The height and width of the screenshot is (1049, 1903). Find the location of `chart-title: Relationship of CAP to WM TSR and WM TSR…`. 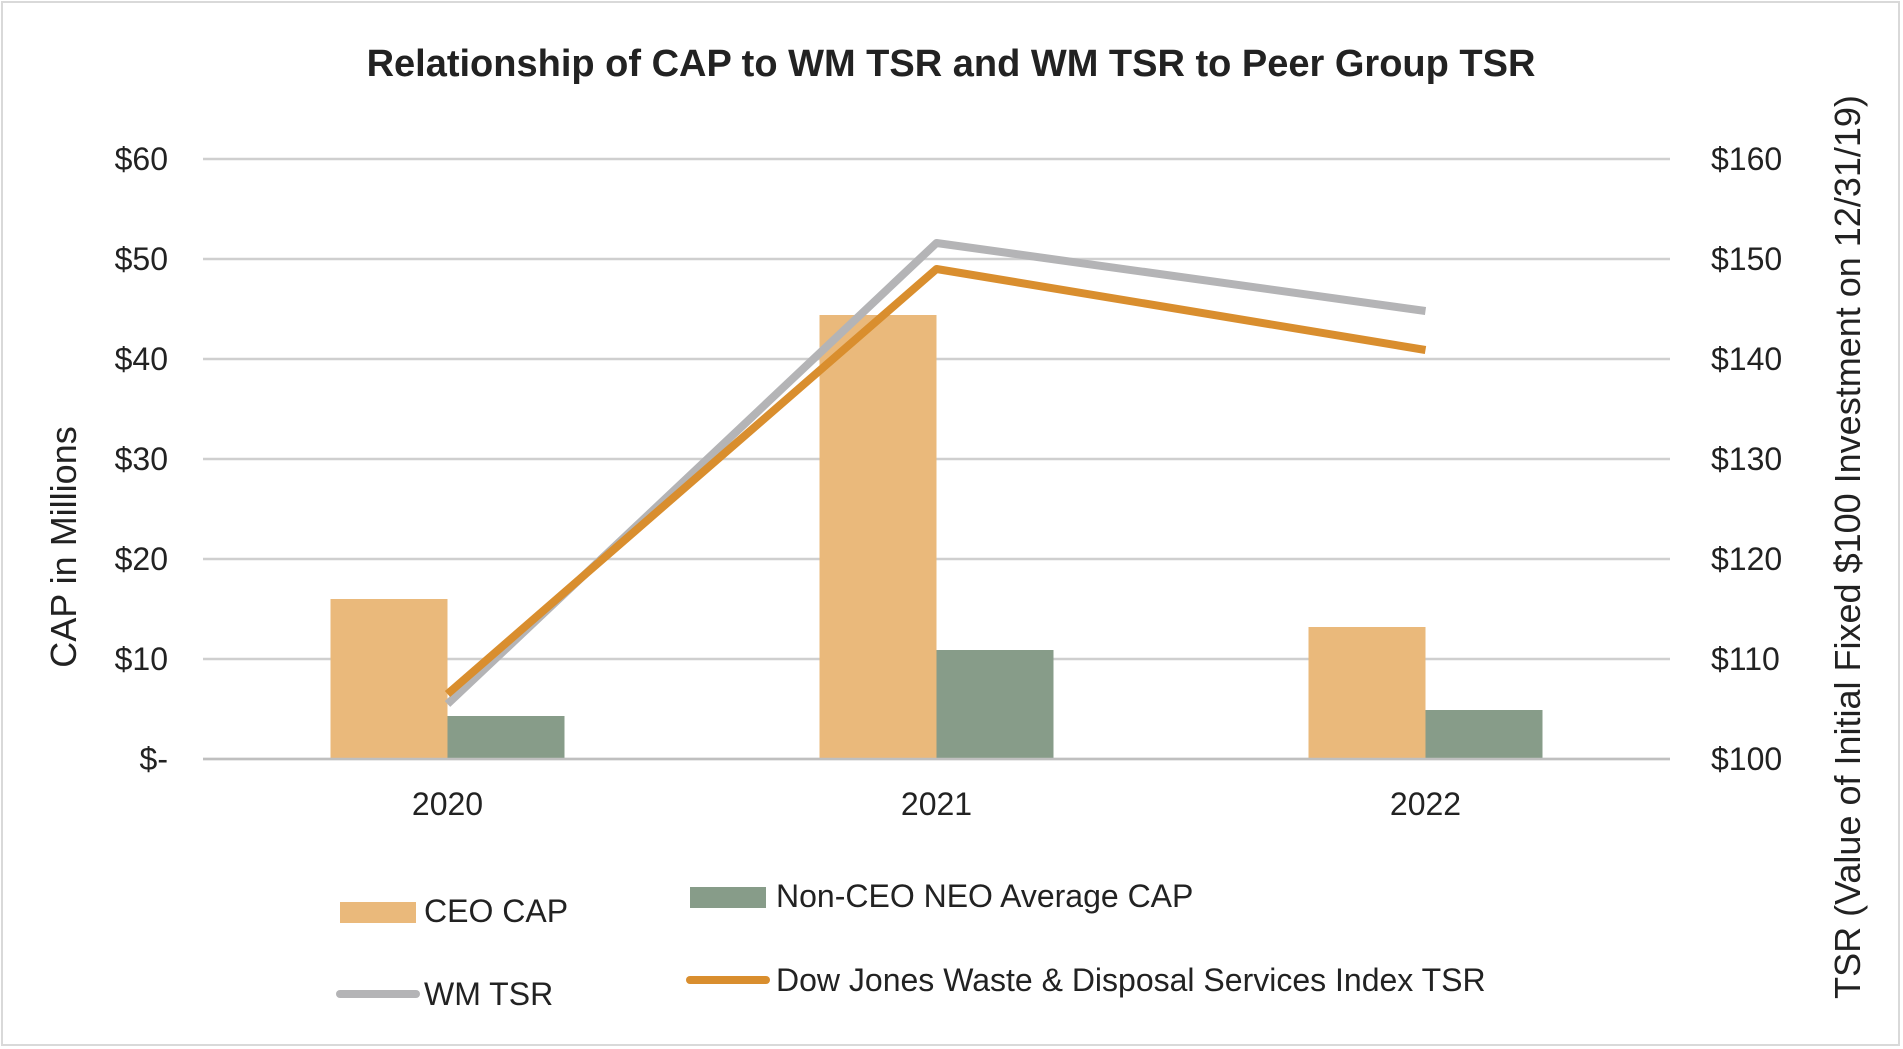

chart-title: Relationship of CAP to WM TSR and WM TSR… is located at coordinates (951, 64).